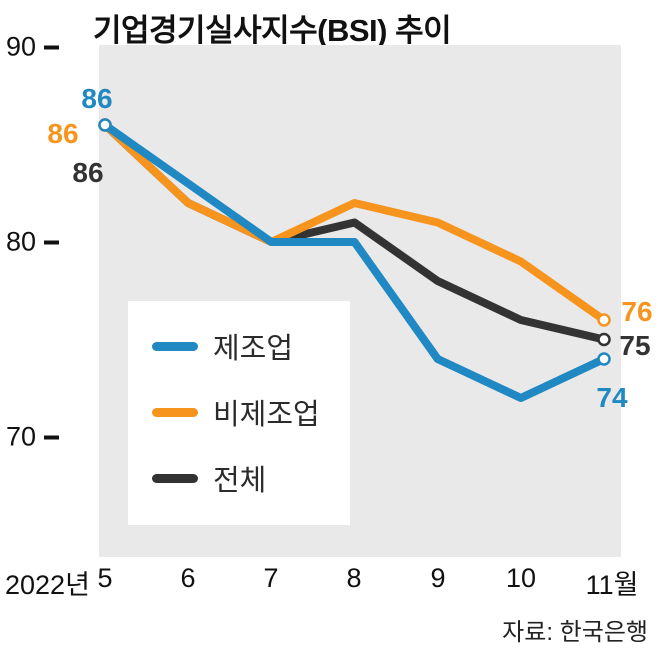 This screenshot has width=658, height=649. Describe the element at coordinates (354, 578) in the screenshot. I see `x-axis-label-8: 8` at that location.